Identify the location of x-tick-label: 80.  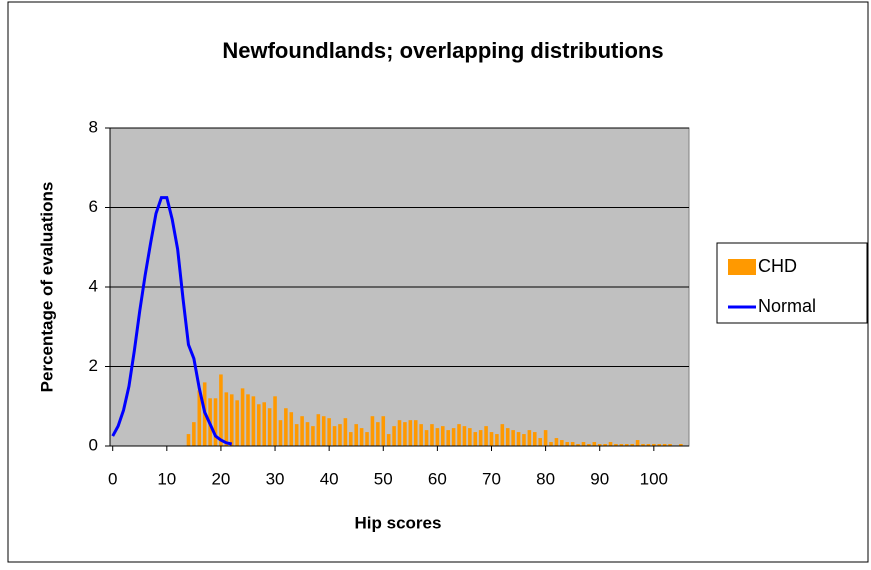
(545, 478).